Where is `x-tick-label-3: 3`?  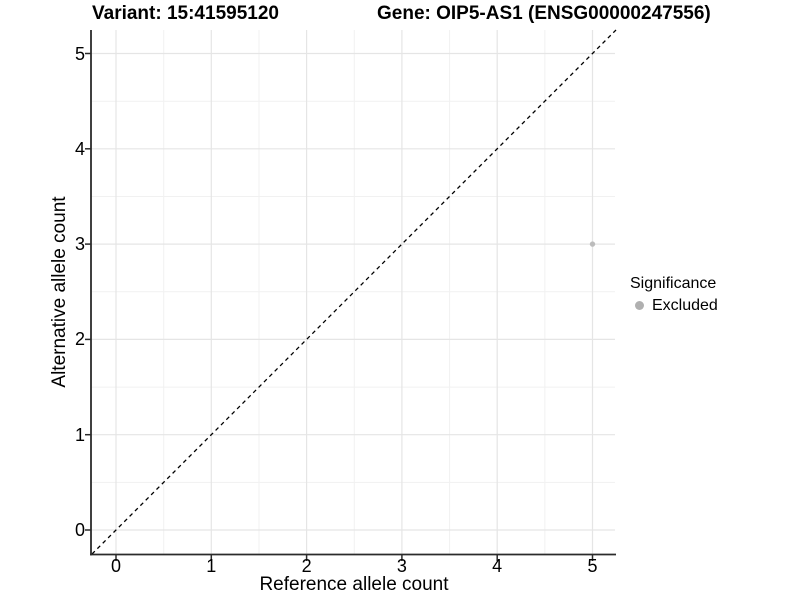 x-tick-label-3: 3 is located at coordinates (401, 566).